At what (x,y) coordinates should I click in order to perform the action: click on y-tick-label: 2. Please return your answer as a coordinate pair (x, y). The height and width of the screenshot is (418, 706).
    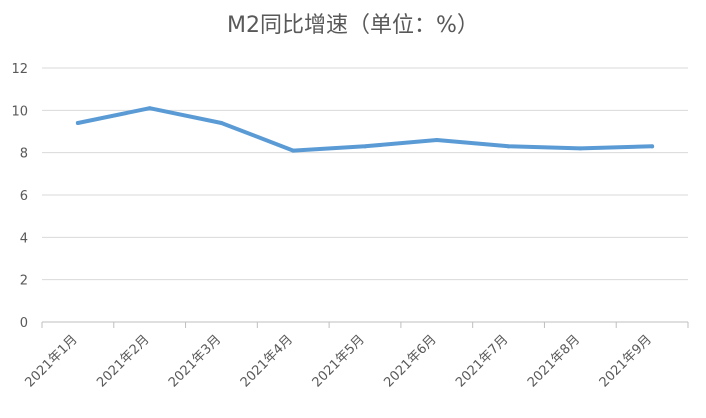
    Looking at the image, I should click on (24, 281).